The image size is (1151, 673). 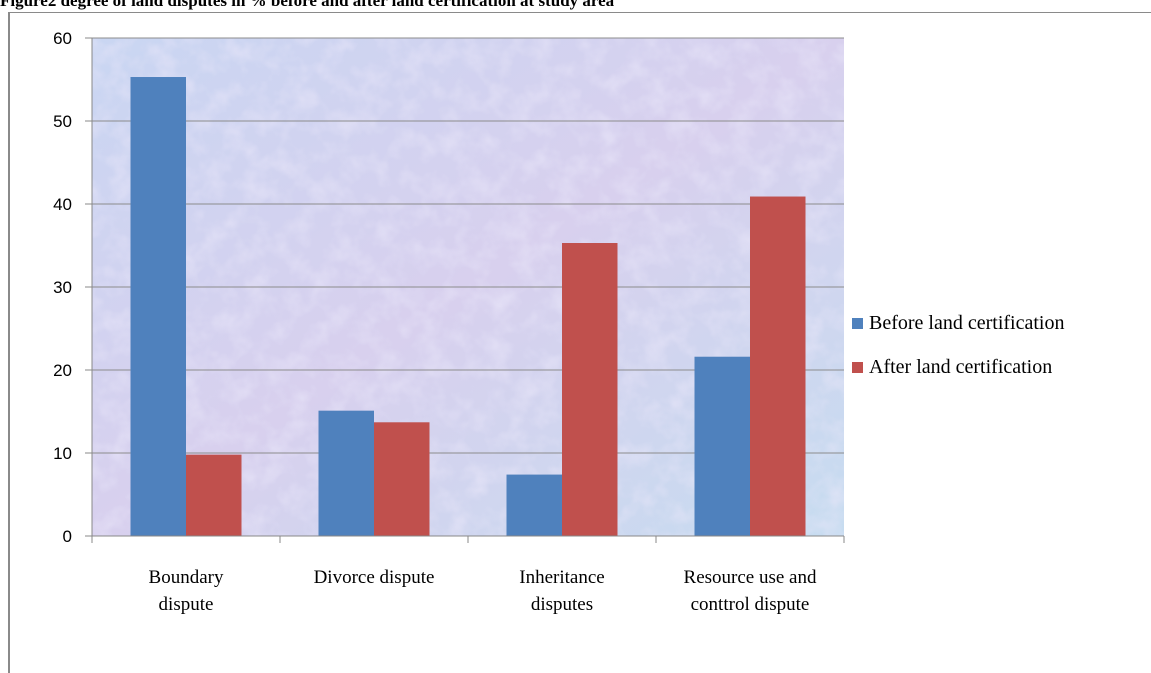 I want to click on x-category-label-line: Divorce dispute, so click(x=374, y=577).